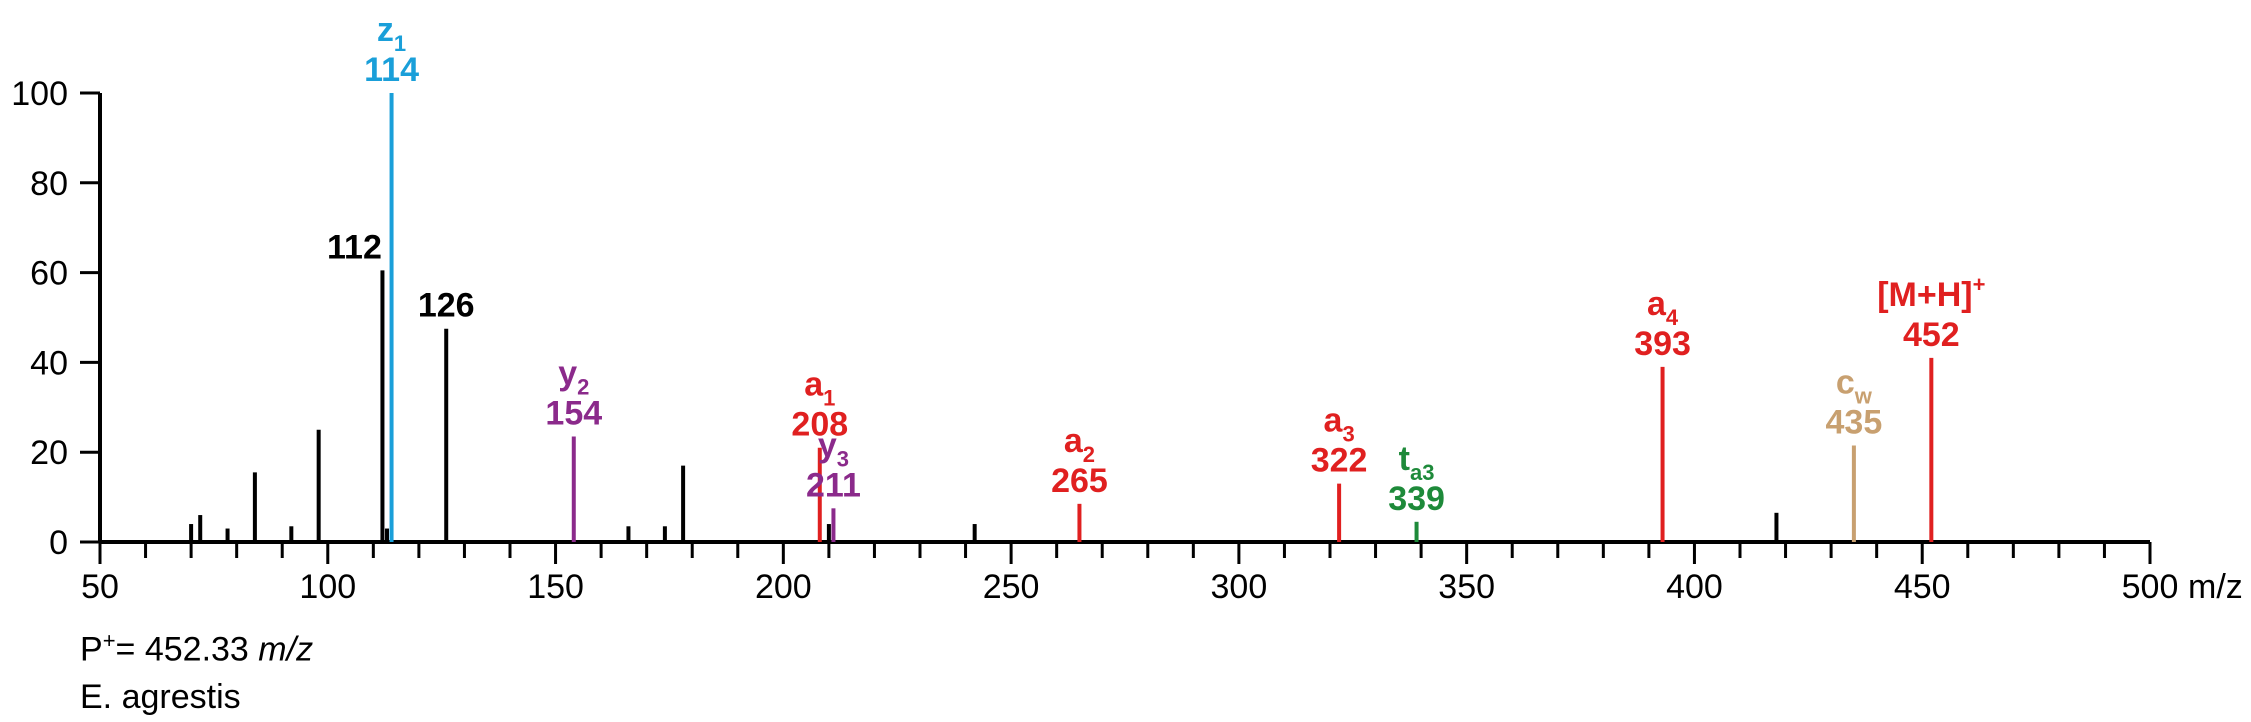  What do you see at coordinates (39, 94) in the screenshot?
I see `y-tick-label: 100` at bounding box center [39, 94].